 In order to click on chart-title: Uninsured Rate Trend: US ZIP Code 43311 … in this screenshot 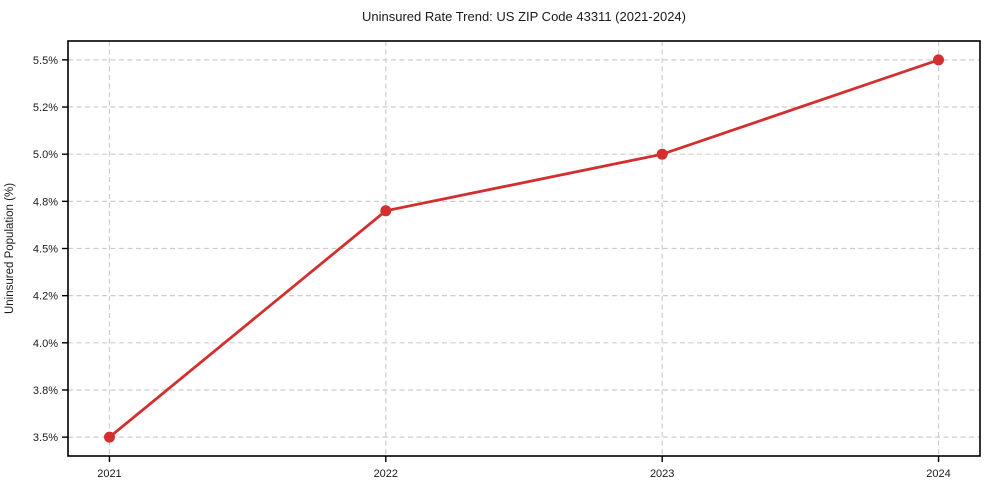, I will do `click(524, 16)`.